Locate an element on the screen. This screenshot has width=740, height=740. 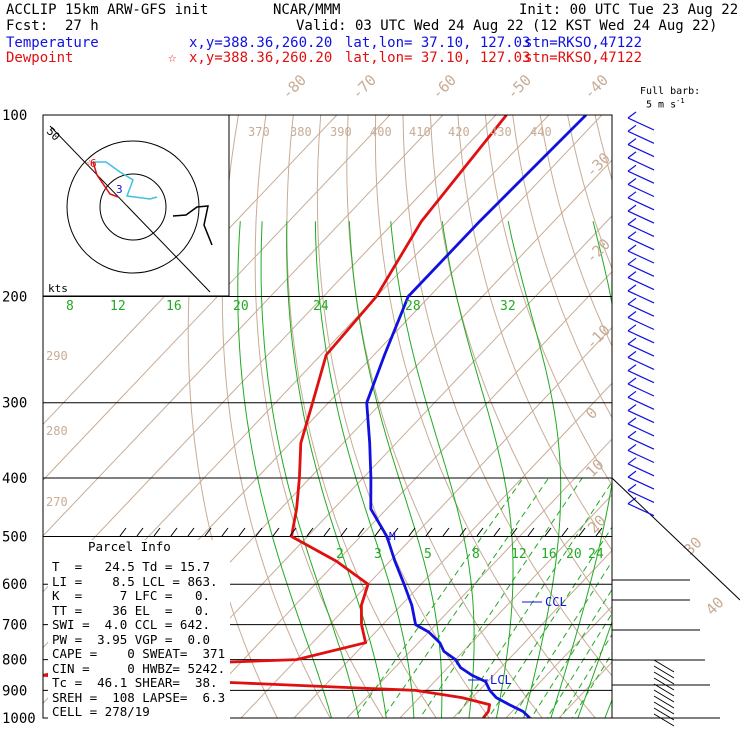
theta-label: 380 is located at coordinates (301, 132).